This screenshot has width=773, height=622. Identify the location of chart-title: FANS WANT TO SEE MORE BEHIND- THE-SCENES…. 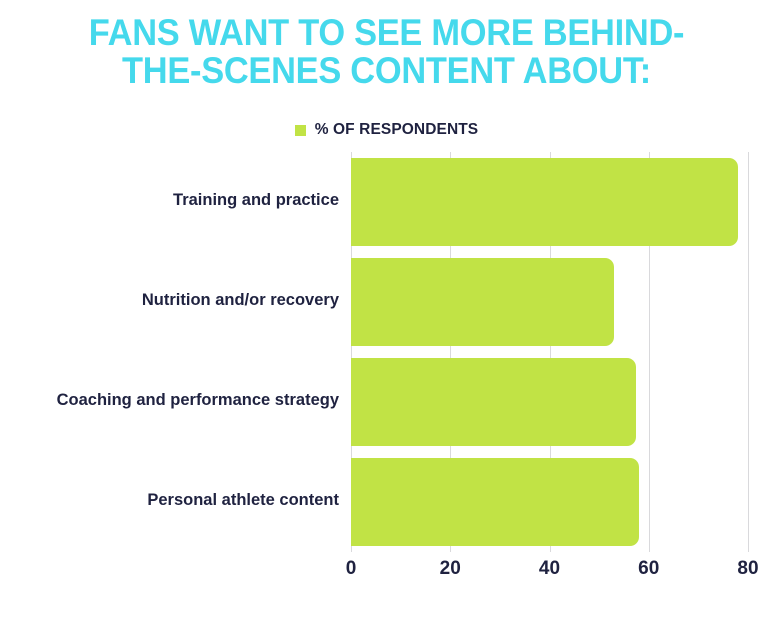
(386, 51).